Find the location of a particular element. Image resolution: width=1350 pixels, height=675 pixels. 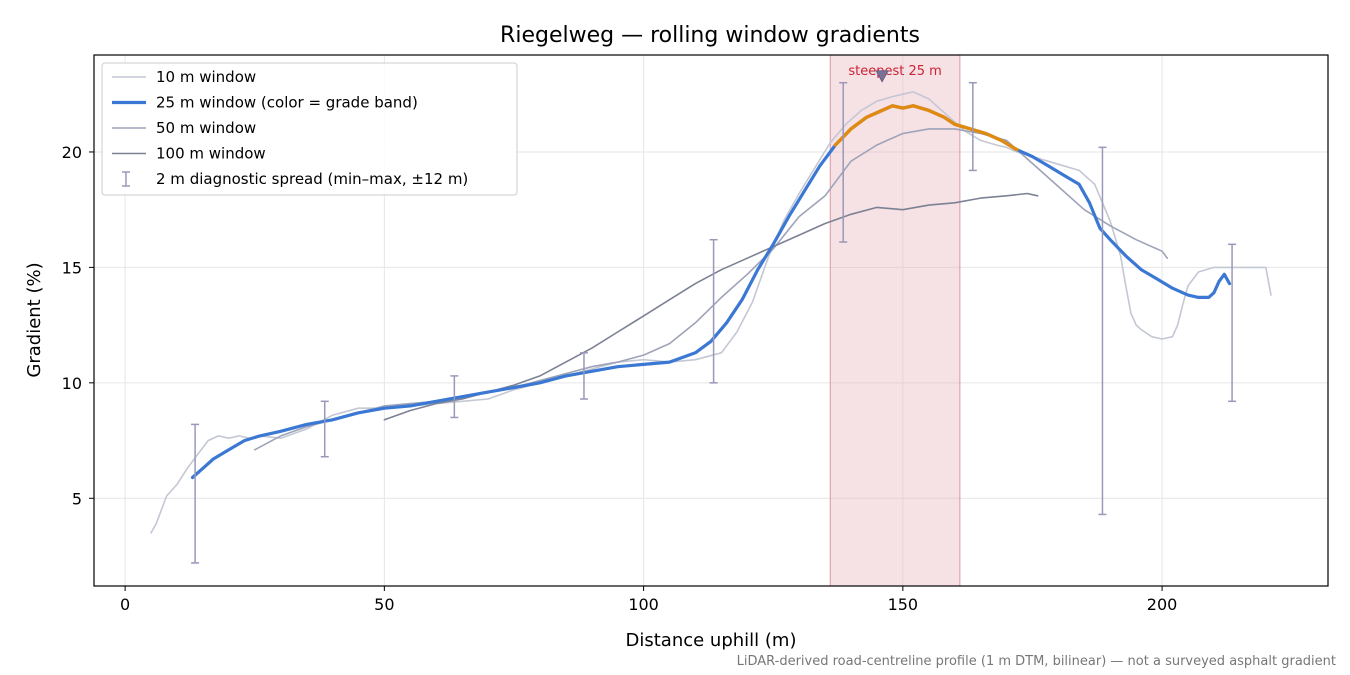

x-axis-title: Distance uphill (m) is located at coordinates (711, 640).